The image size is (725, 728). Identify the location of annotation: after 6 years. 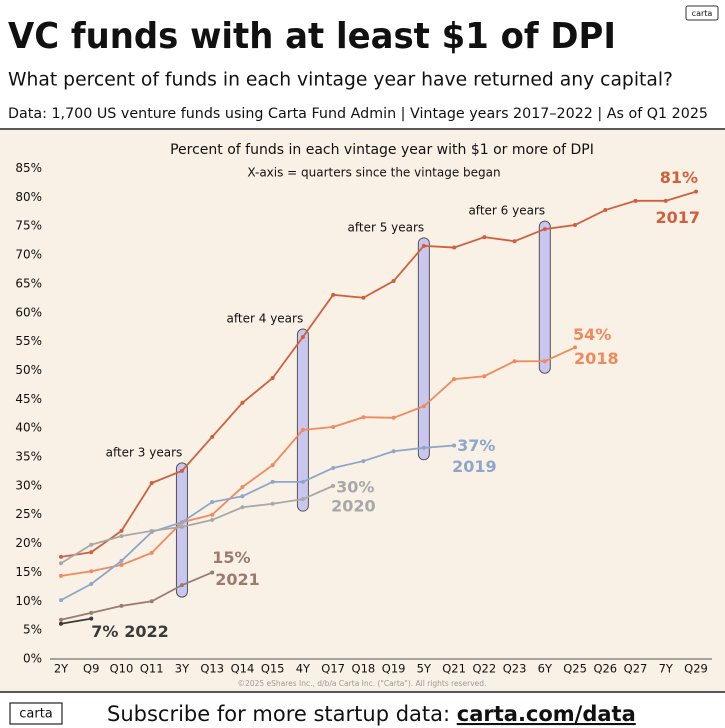
(506, 211).